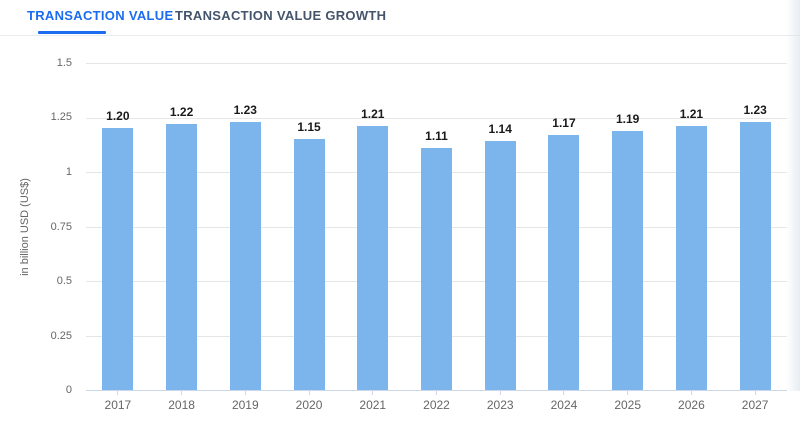 This screenshot has height=431, width=800. Describe the element at coordinates (436, 136) in the screenshot. I see `bar-value-label: 1.11` at that location.